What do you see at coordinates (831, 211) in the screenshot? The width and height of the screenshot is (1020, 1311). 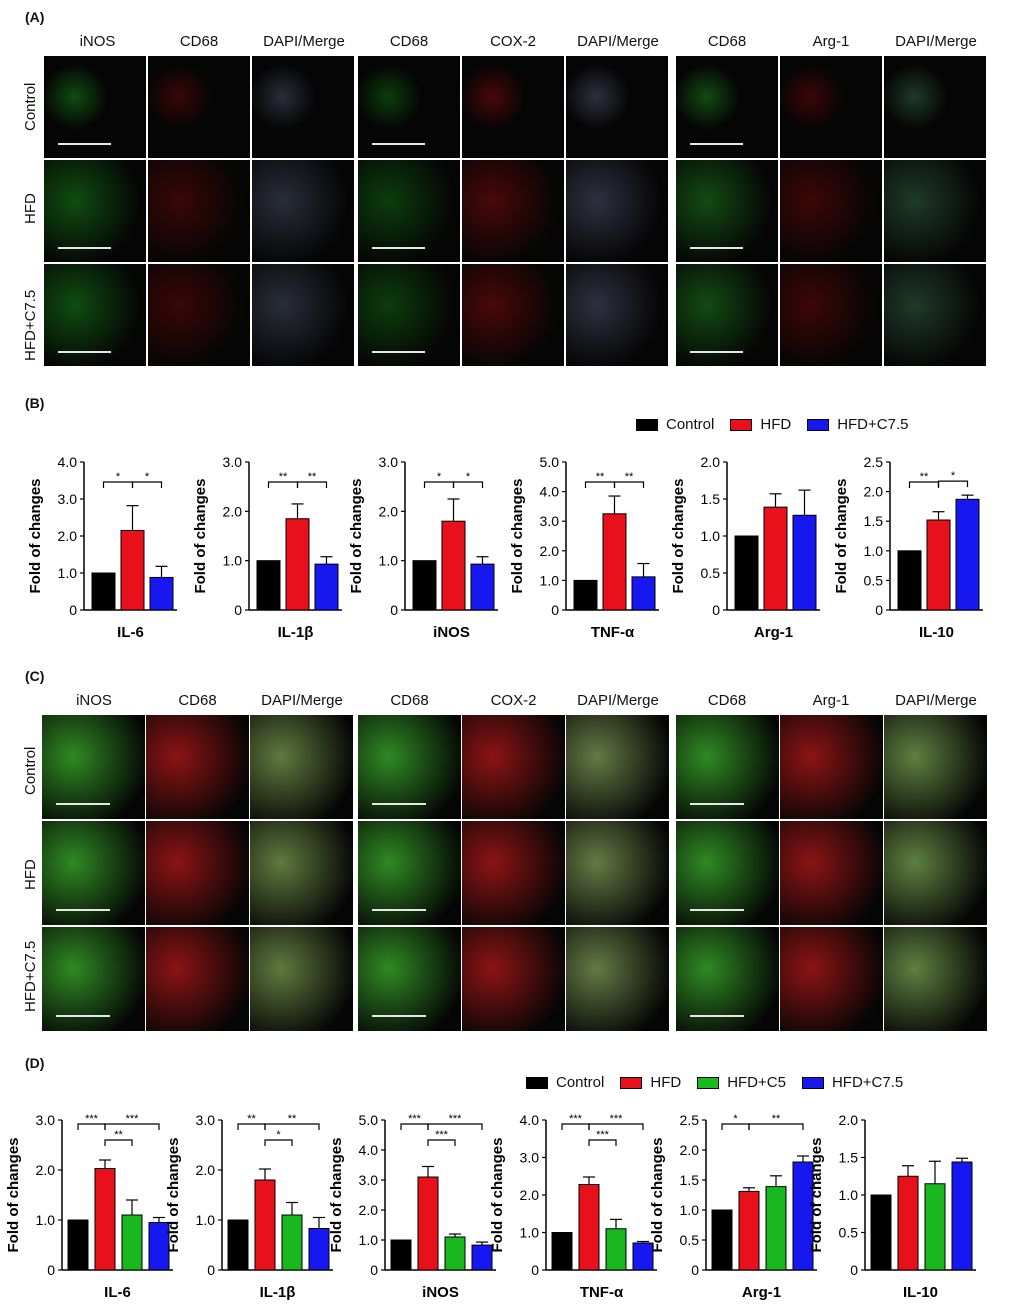 I see `micrograph-a-r2-c8` at bounding box center [831, 211].